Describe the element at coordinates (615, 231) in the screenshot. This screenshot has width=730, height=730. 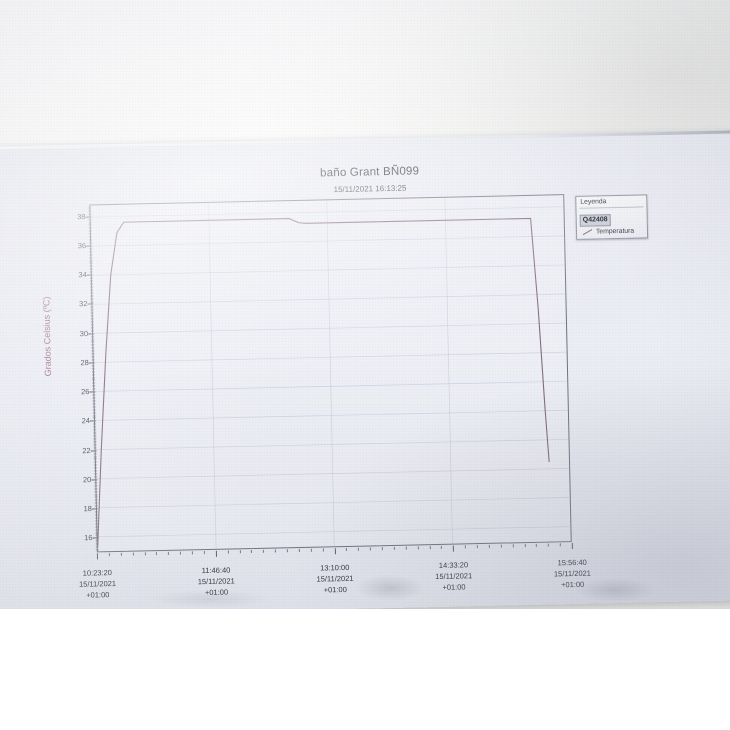
I see `legend-entry-label: Temperatura` at that location.